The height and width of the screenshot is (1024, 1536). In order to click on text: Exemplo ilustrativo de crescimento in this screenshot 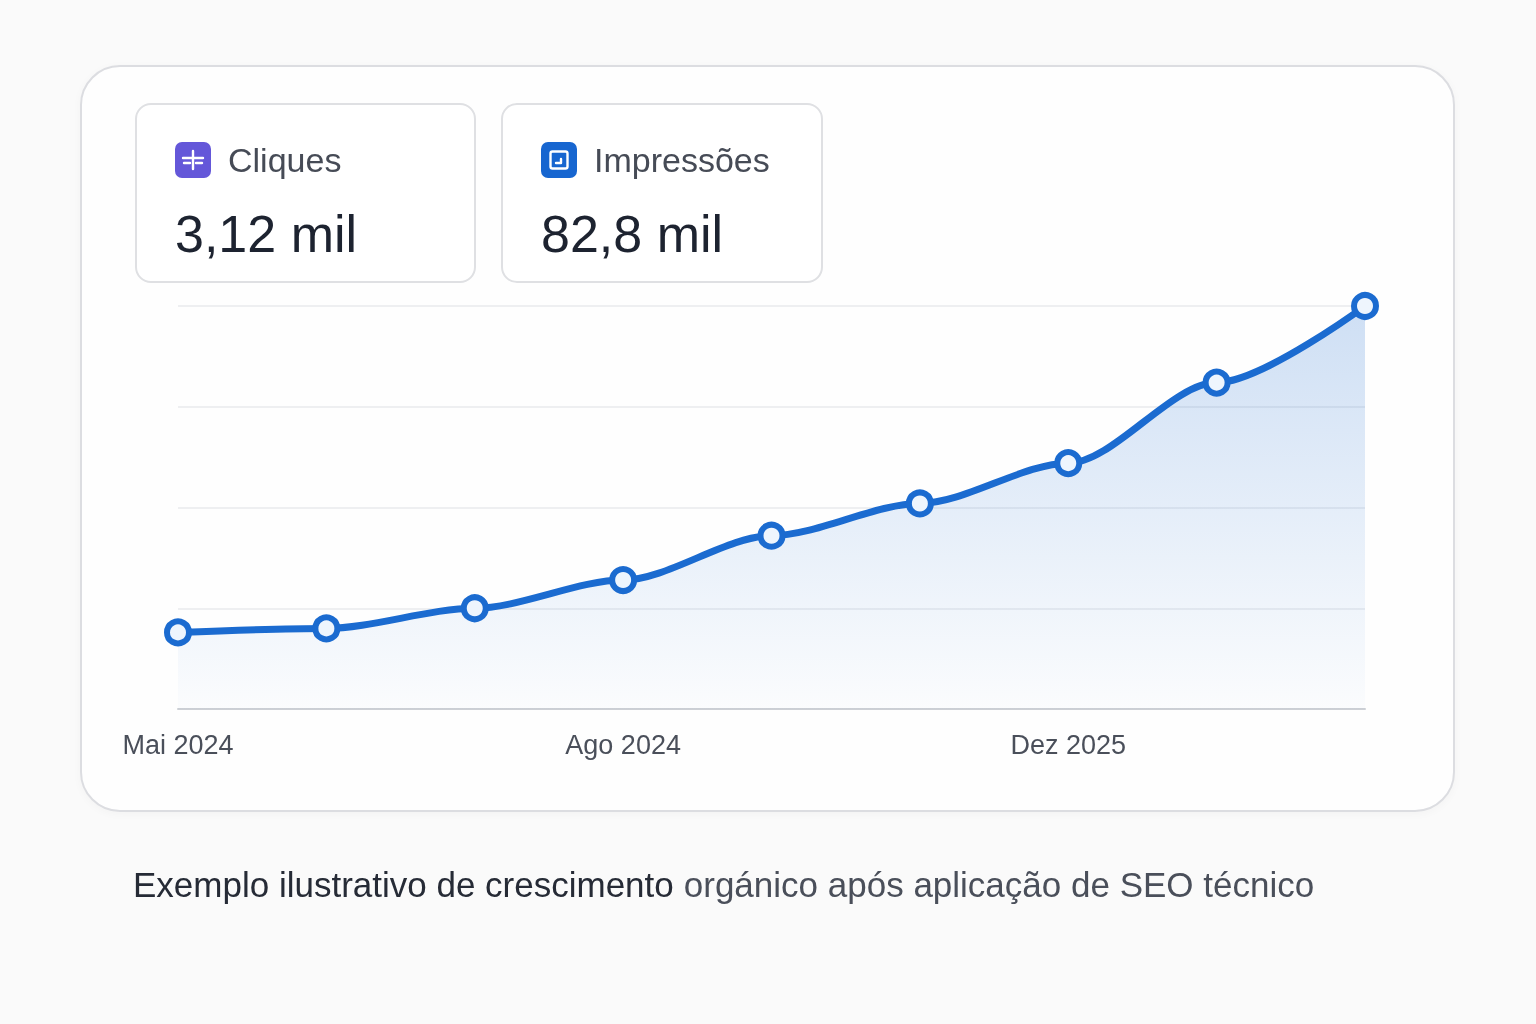, I will do `click(403, 885)`.